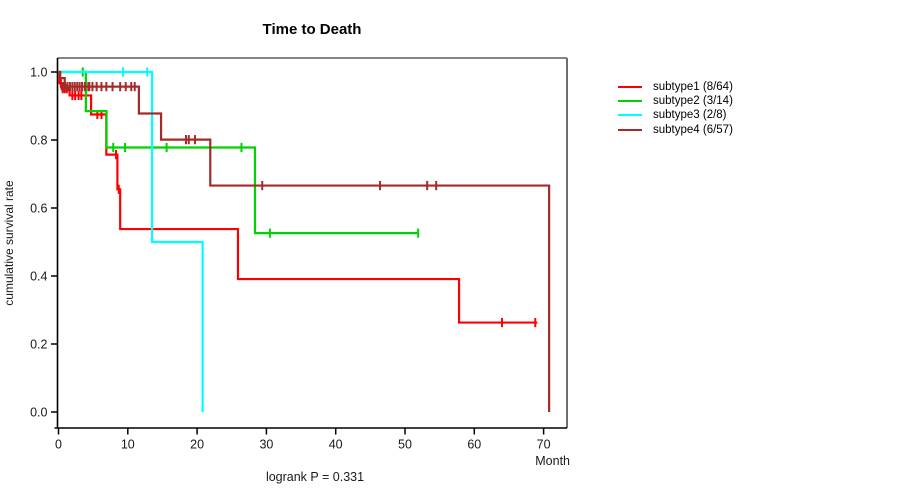  What do you see at coordinates (38, 412) in the screenshot?
I see `y-axis-tick-label: 0.0` at bounding box center [38, 412].